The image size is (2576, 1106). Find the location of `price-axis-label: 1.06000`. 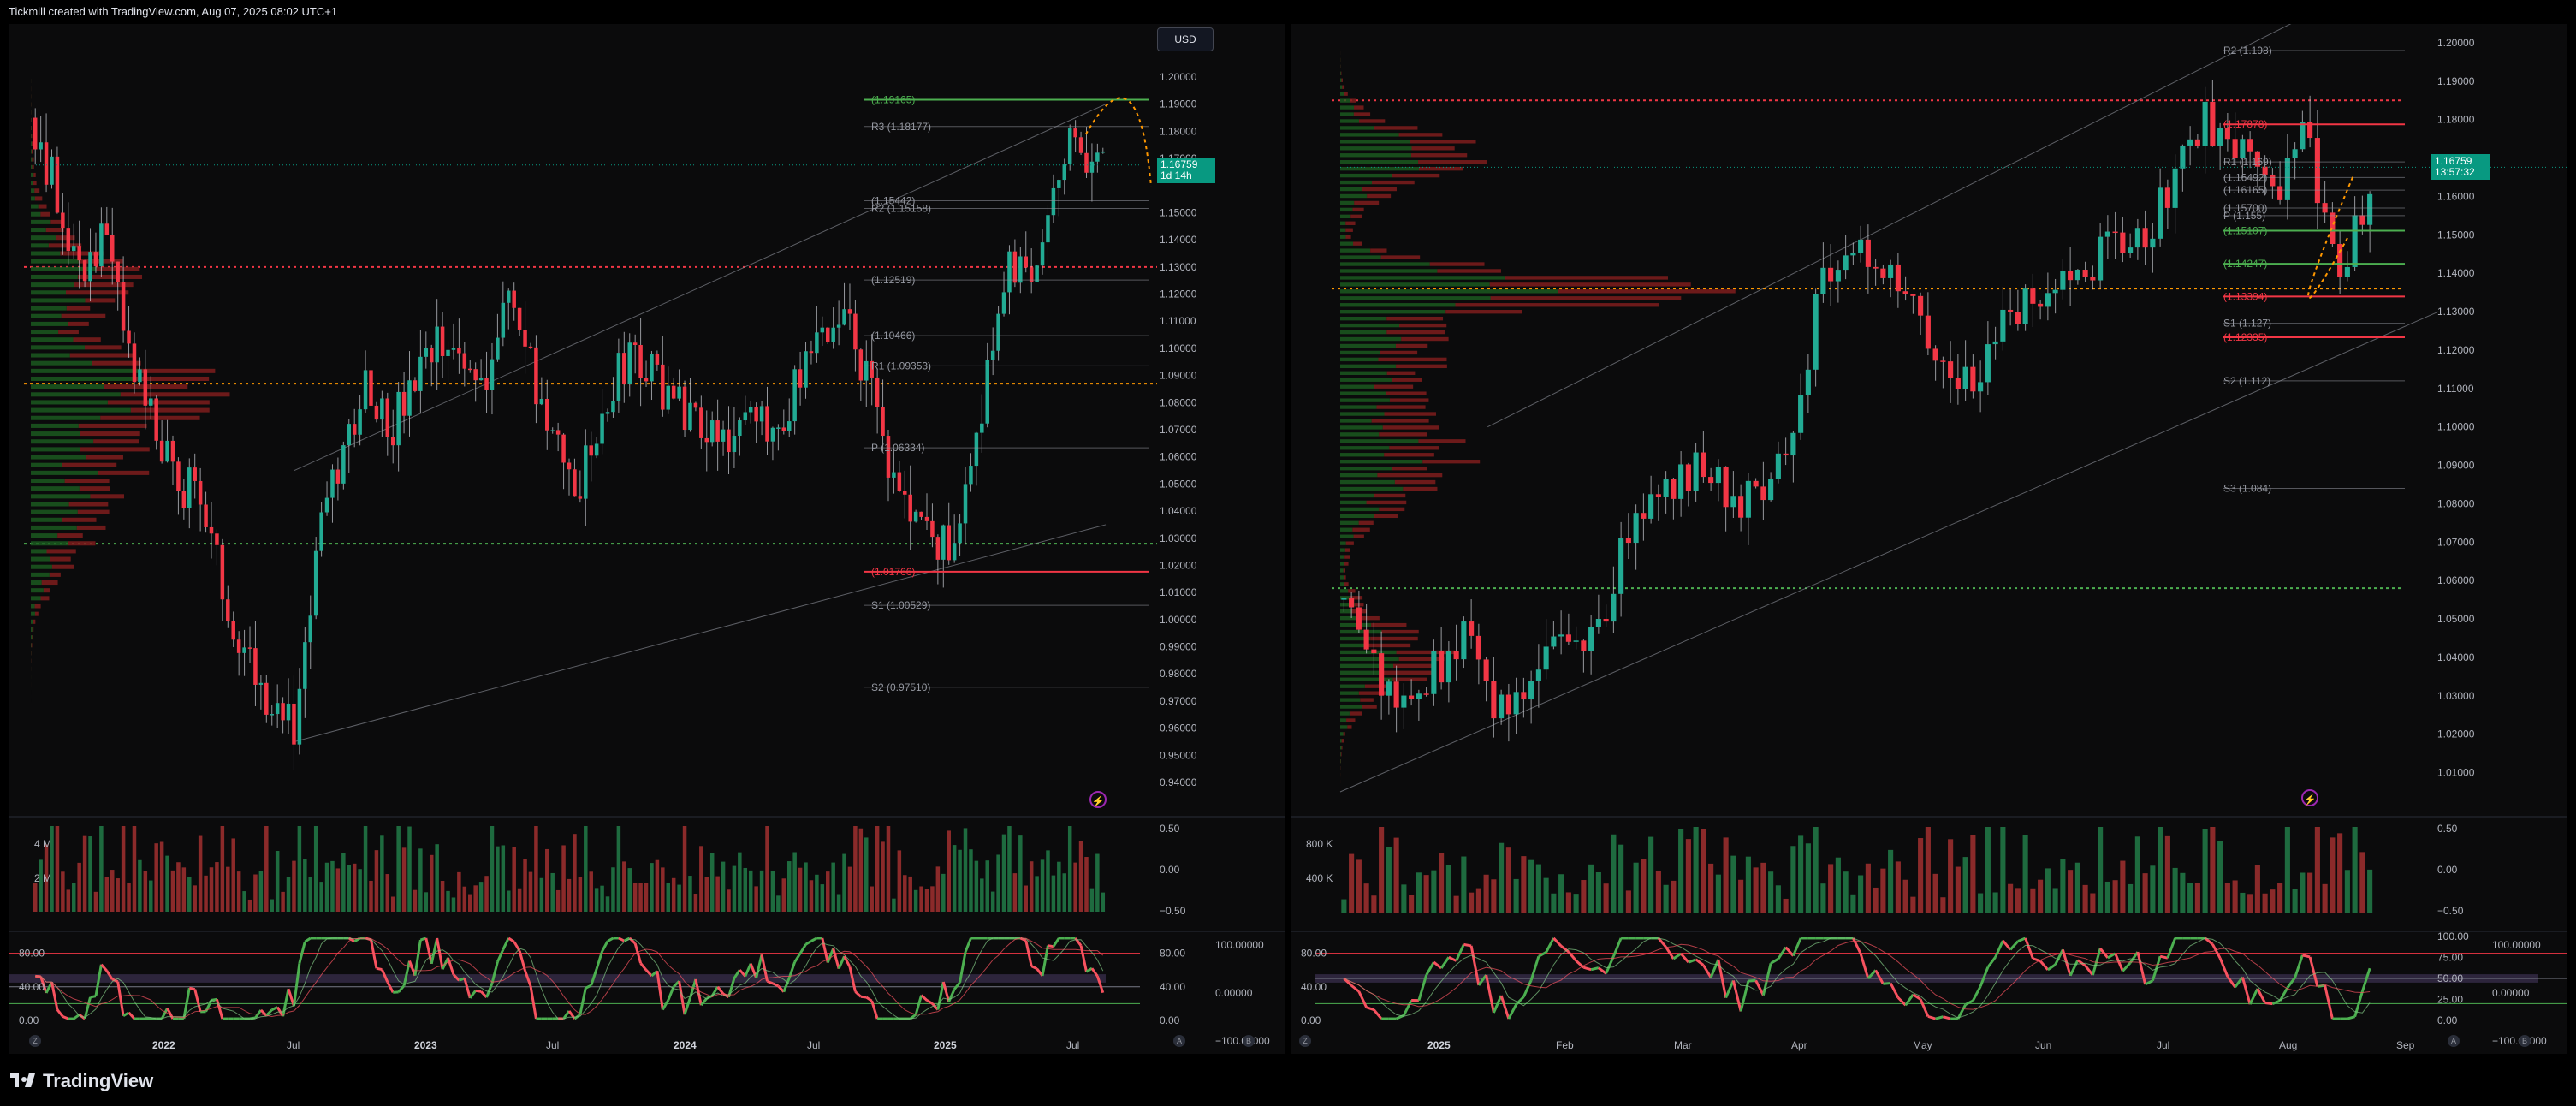

price-axis-label: 1.06000 is located at coordinates (1178, 457).